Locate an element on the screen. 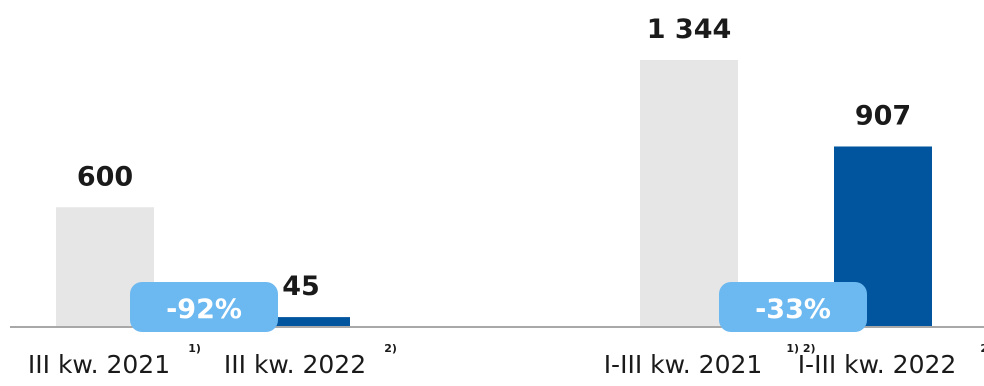 The image size is (984, 386). footnote-1-0: 1) 2) is located at coordinates (800, 348).